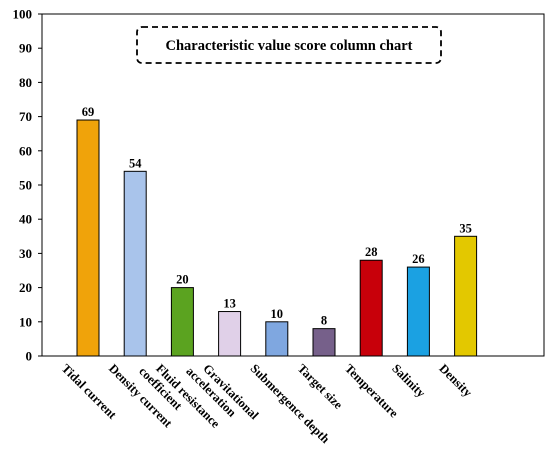 The height and width of the screenshot is (453, 550). What do you see at coordinates (25, 48) in the screenshot?
I see `y-tick-label: 90` at bounding box center [25, 48].